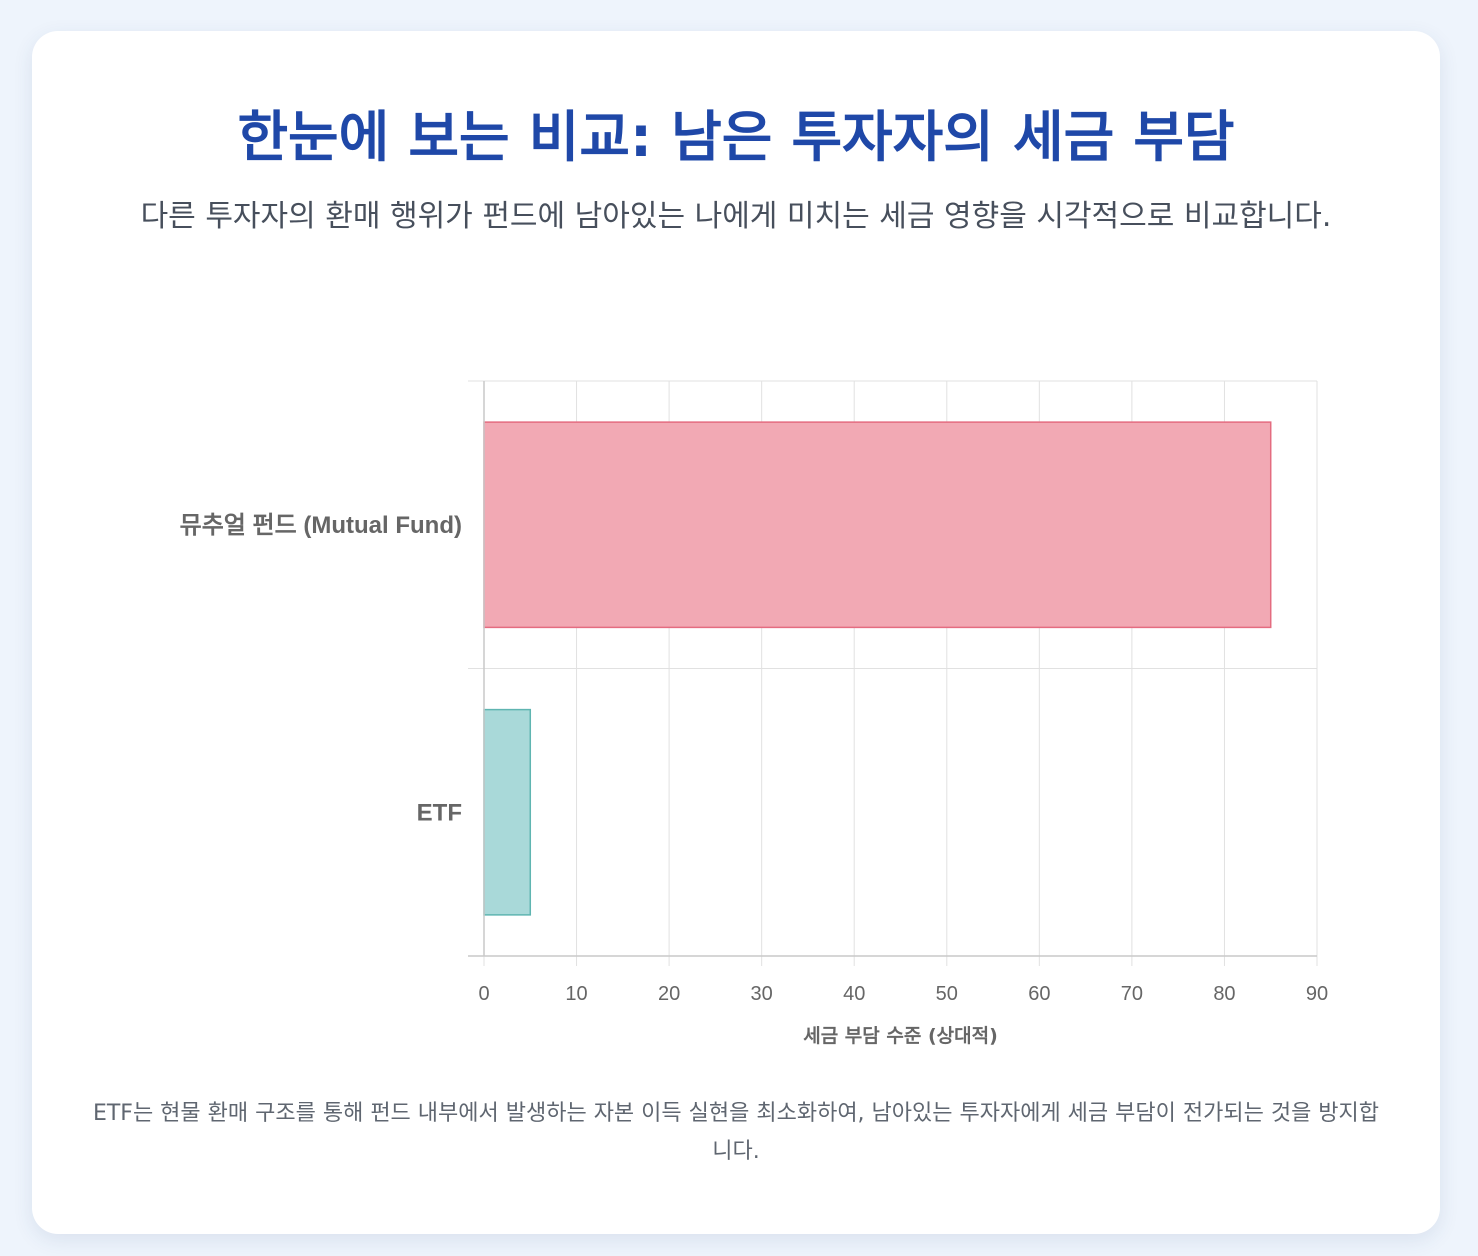 The height and width of the screenshot is (1256, 1478). Describe the element at coordinates (900, 1036) in the screenshot. I see `x-axis-label: 세금 부담 수준 (상대적)` at that location.